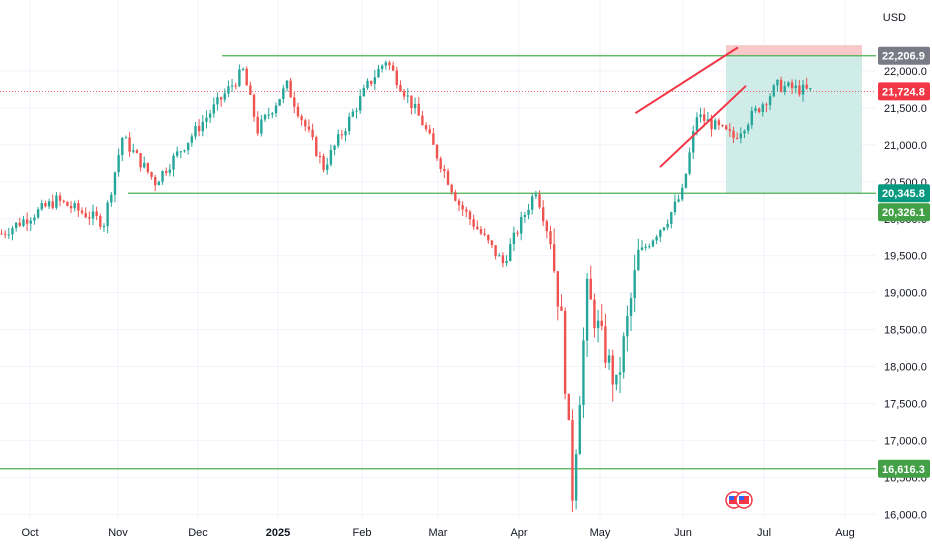 The image size is (932, 550). I want to click on us-flag-icon, so click(744, 500).